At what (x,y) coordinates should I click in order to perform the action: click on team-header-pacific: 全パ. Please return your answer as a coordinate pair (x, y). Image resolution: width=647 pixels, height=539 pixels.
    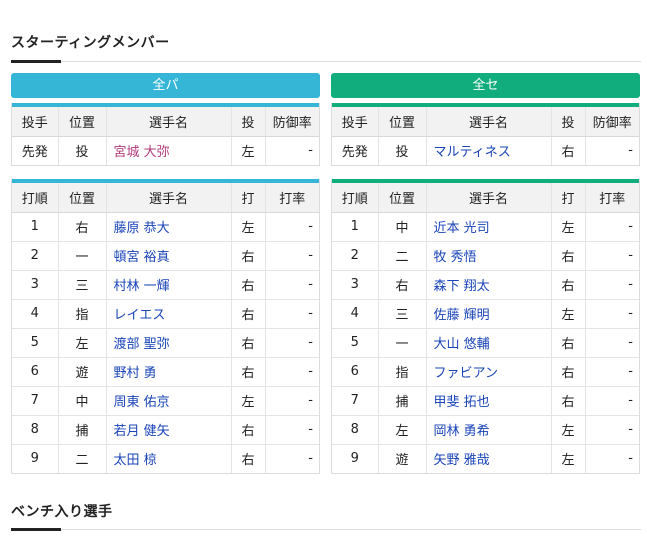
    Looking at the image, I should click on (165, 85).